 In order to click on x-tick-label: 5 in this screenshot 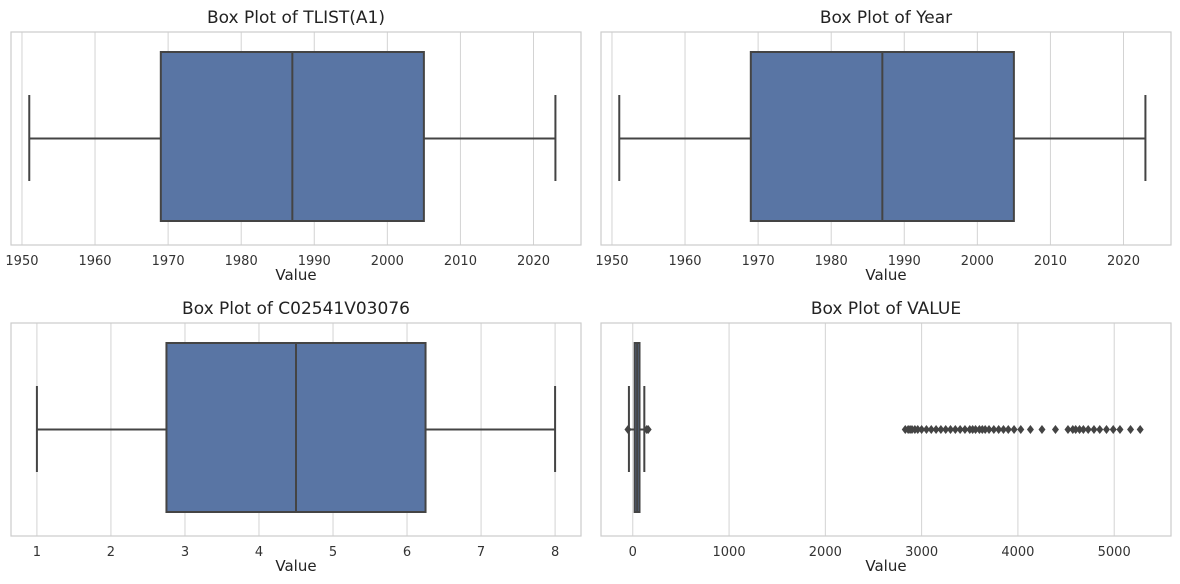, I will do `click(333, 552)`.